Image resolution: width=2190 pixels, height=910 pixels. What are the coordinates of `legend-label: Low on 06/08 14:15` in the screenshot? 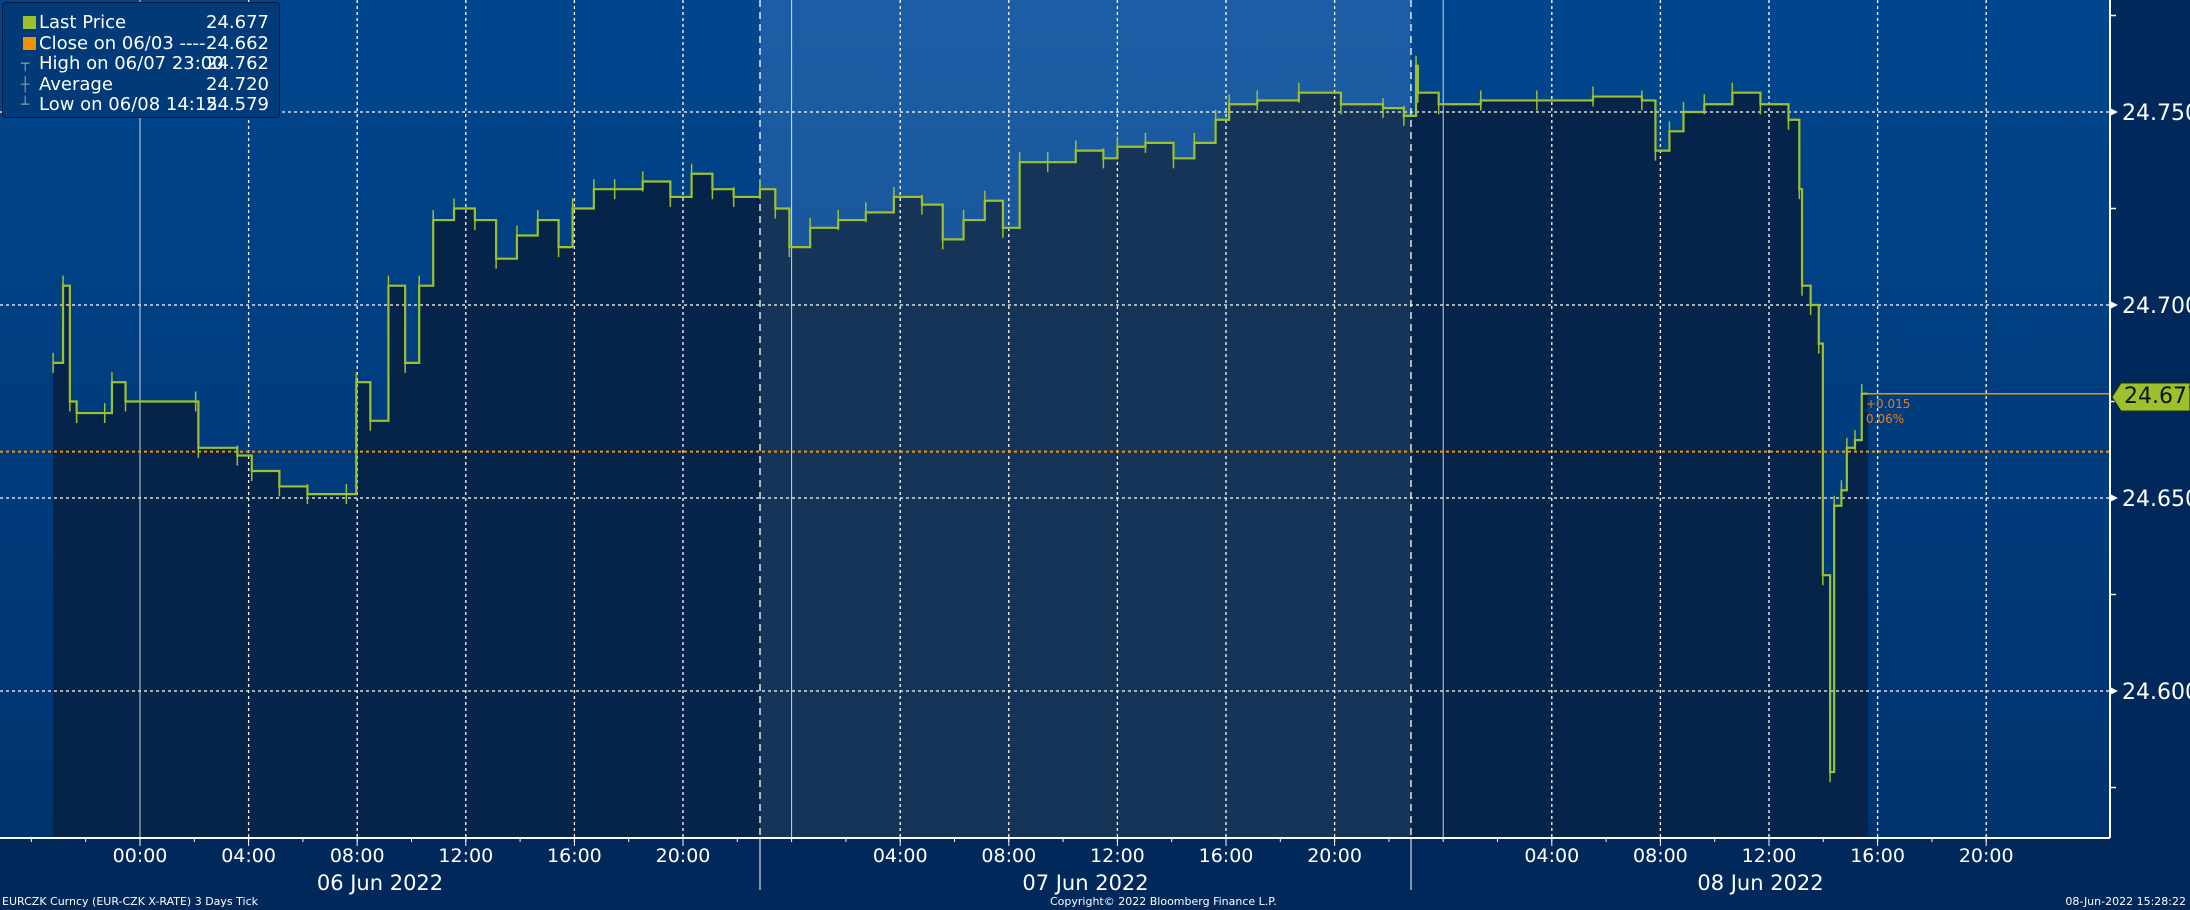 It's located at (128, 104).